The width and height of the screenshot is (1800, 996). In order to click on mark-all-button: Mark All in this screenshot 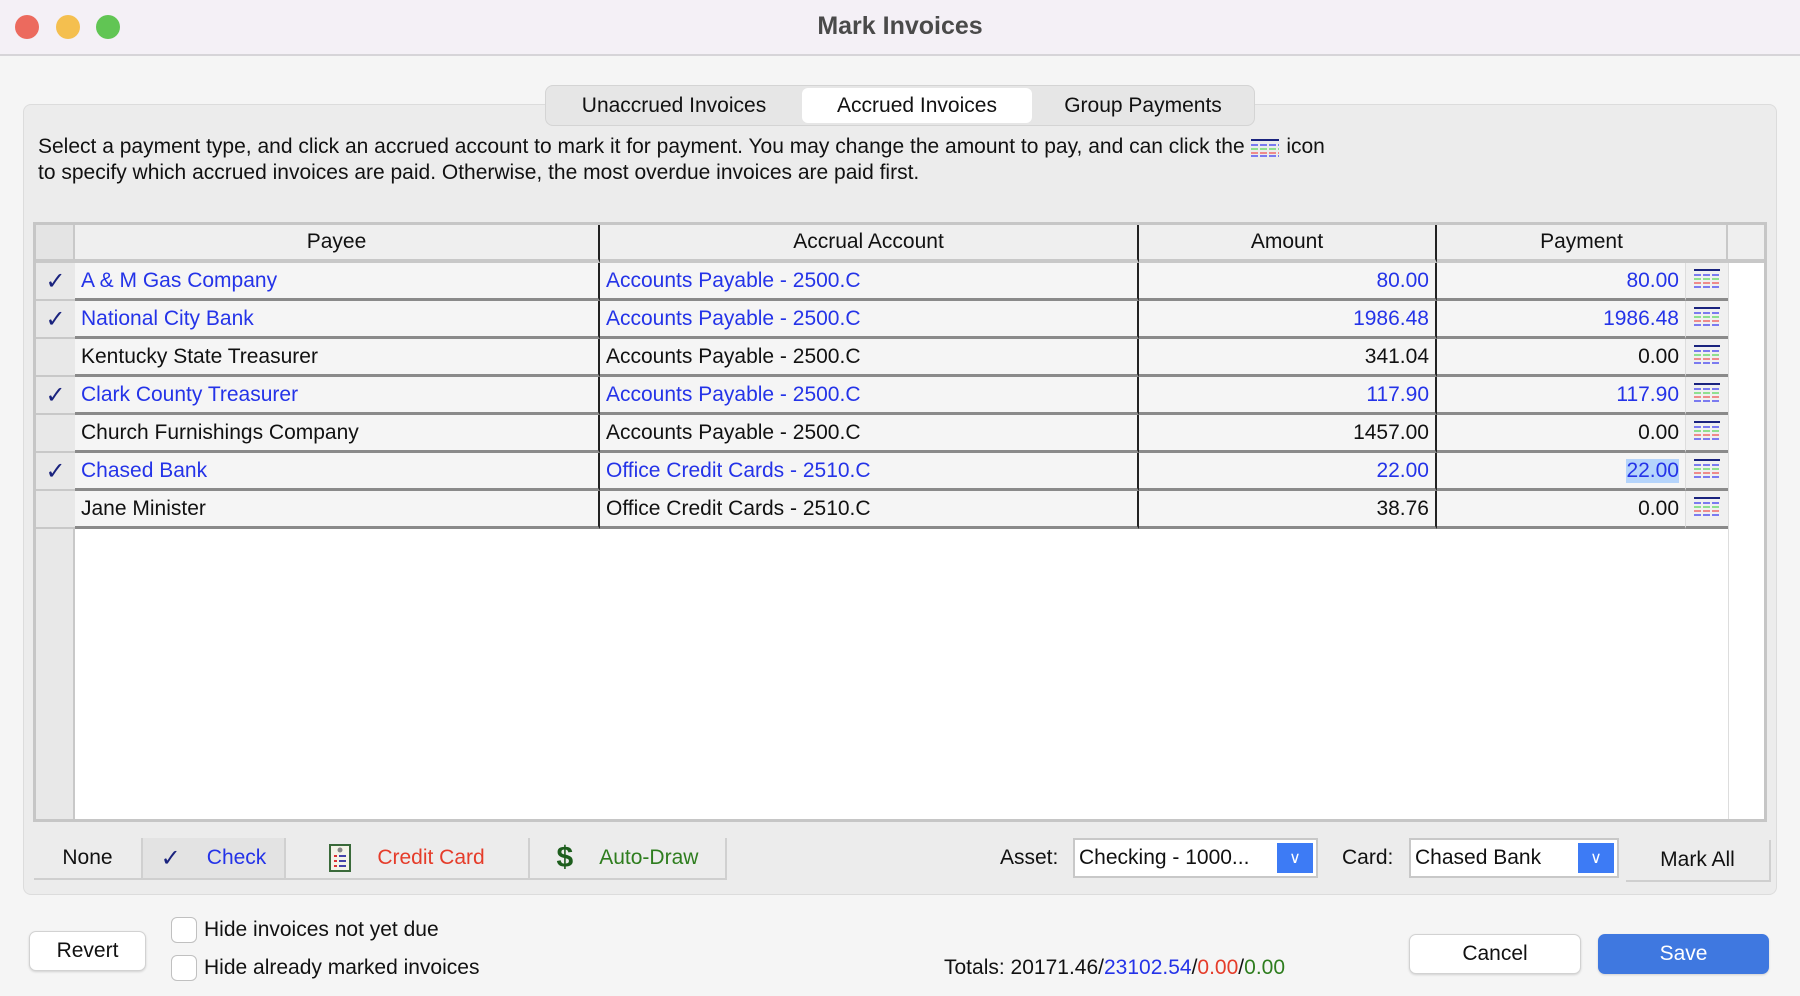, I will do `click(1698, 861)`.